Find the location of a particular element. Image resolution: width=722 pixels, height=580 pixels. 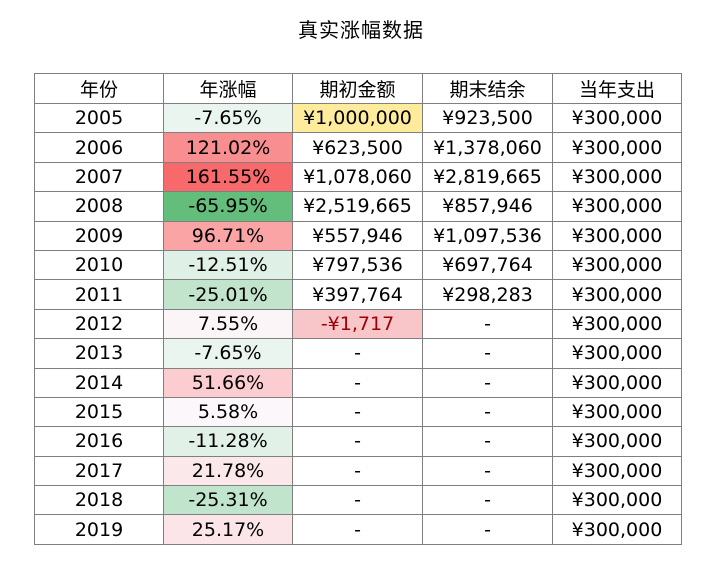

cell-annual-growth: 121.02% is located at coordinates (228, 147).